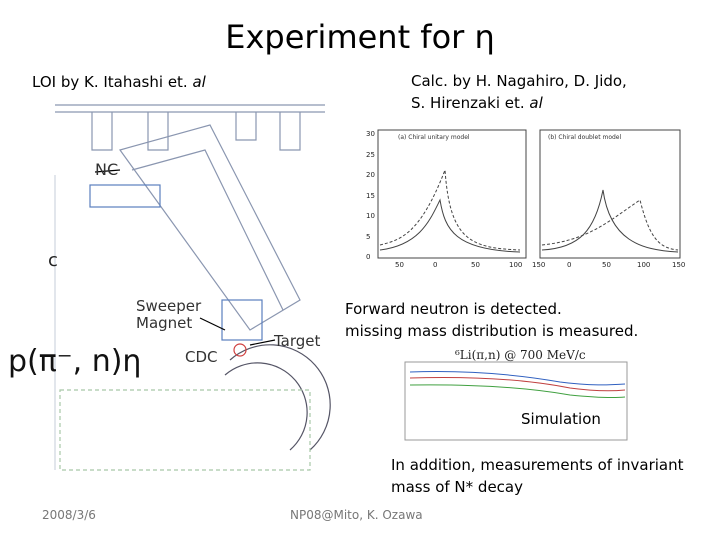 The width and height of the screenshot is (720, 540). I want to click on left-caption: LOI by K. Itahashi et. al, so click(119, 82).